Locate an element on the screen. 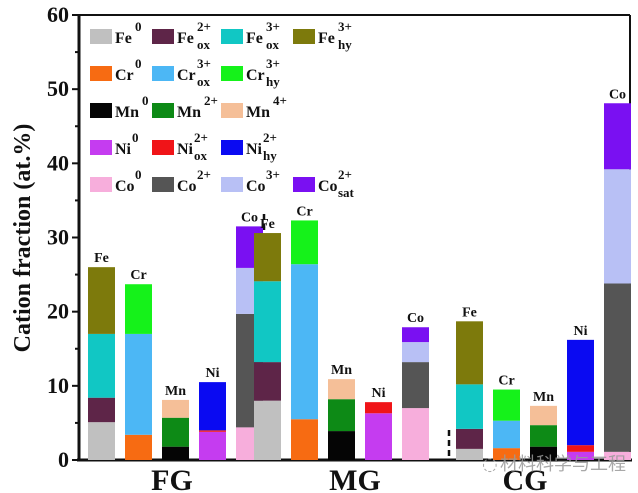 The height and width of the screenshot is (493, 638). bar-segment-cr3hy is located at coordinates (138, 309).